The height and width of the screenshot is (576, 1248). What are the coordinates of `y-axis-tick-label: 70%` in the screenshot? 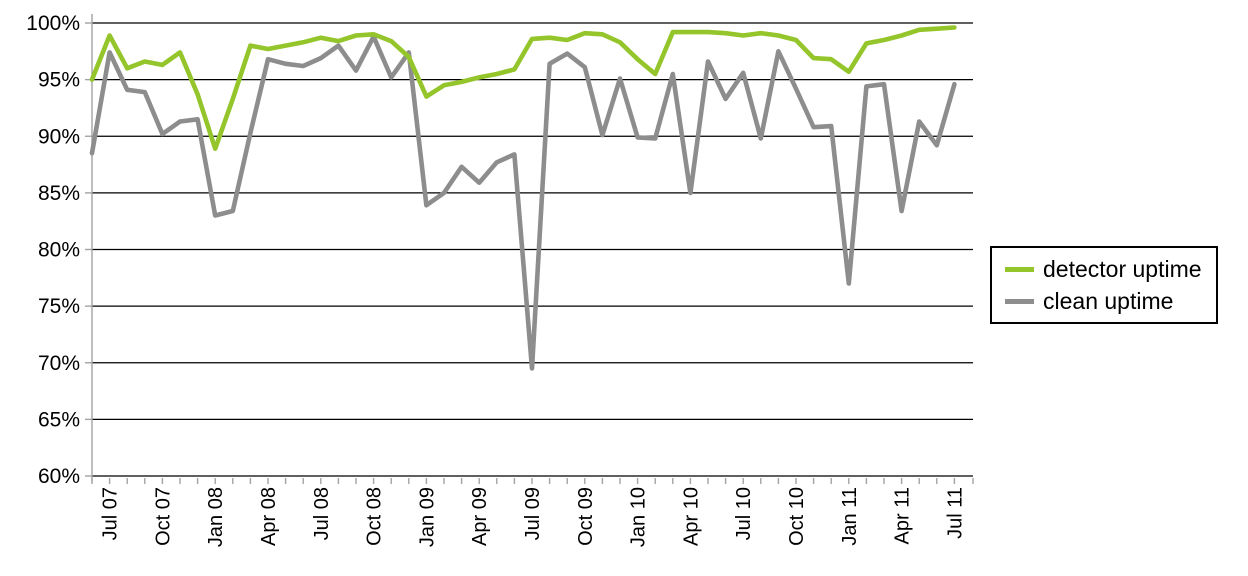 It's located at (59, 363).